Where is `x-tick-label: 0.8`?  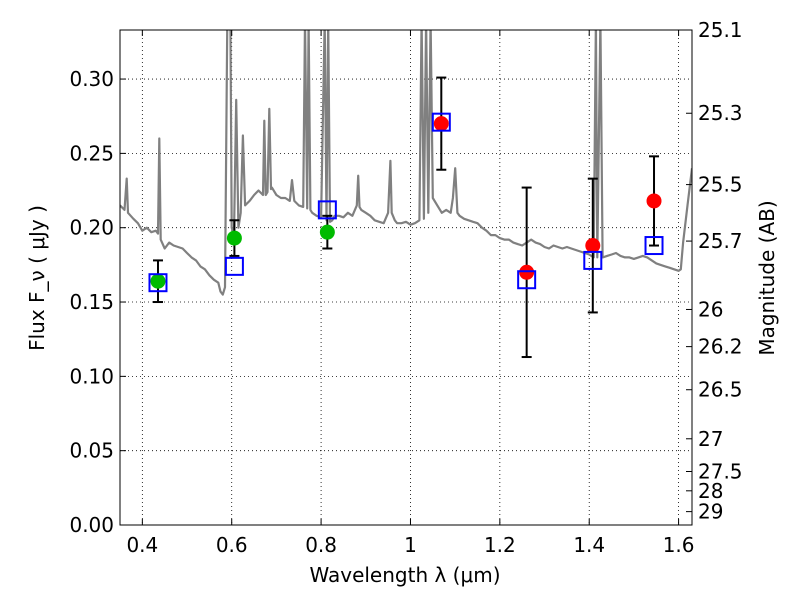
x-tick-label: 0.8 is located at coordinates (321, 545).